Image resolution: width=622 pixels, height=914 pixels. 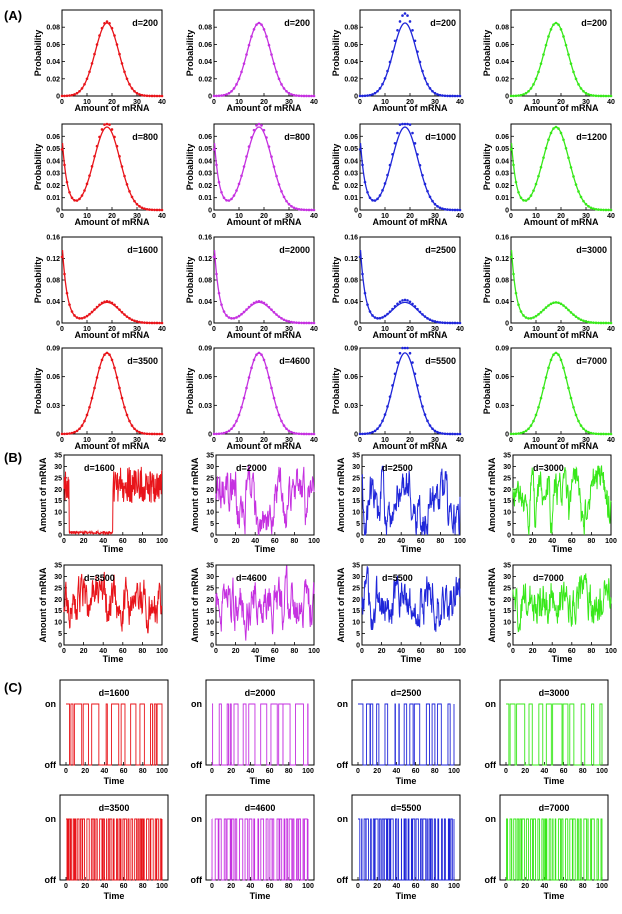 What do you see at coordinates (440, 250) in the screenshot?
I see `parameter-label: d=2500` at bounding box center [440, 250].